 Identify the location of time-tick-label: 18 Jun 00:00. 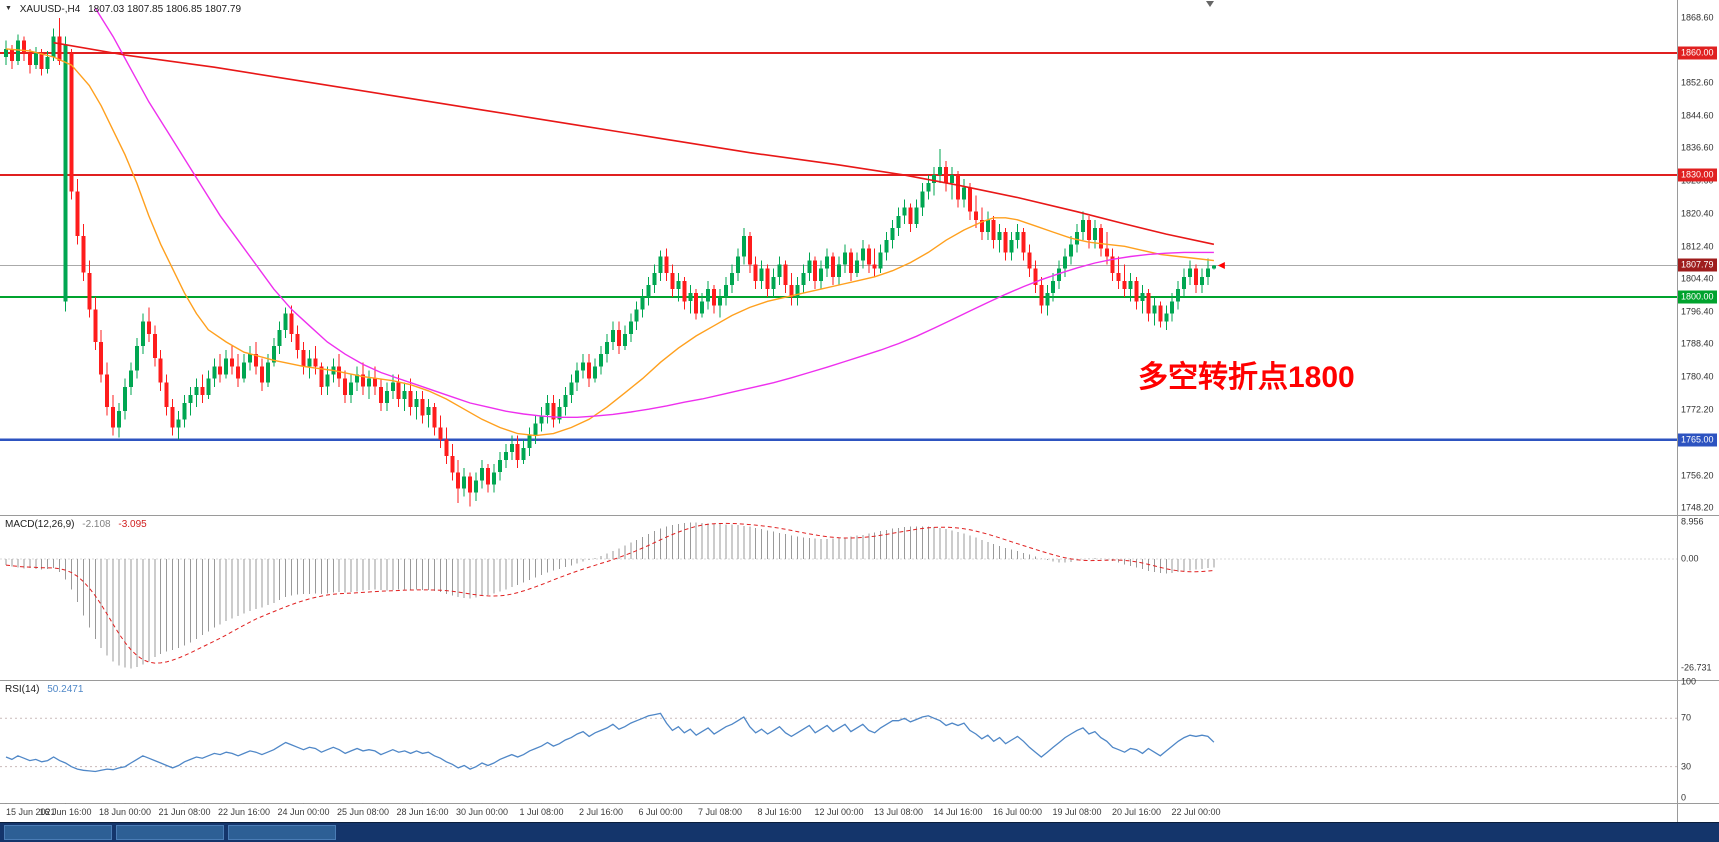
(125, 812).